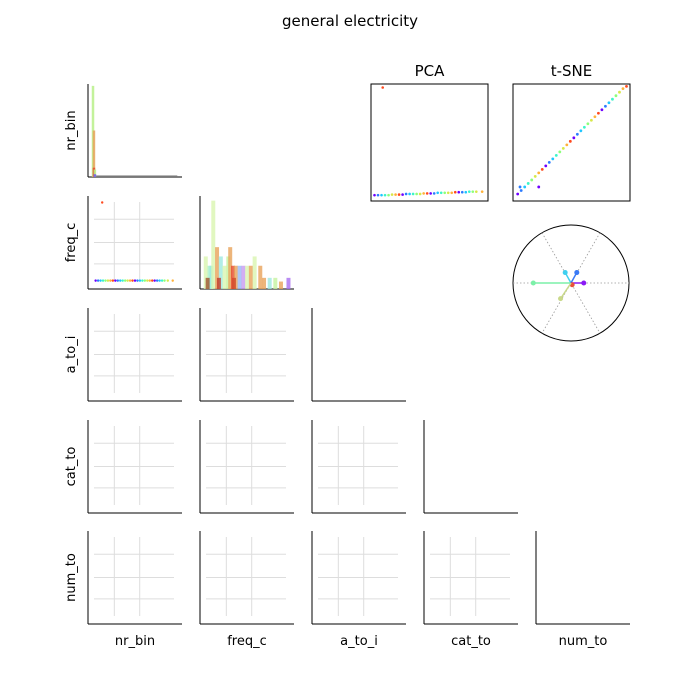 The height and width of the screenshot is (700, 700). What do you see at coordinates (470, 578) in the screenshot?
I see `panel-num_to-cat_to` at bounding box center [470, 578].